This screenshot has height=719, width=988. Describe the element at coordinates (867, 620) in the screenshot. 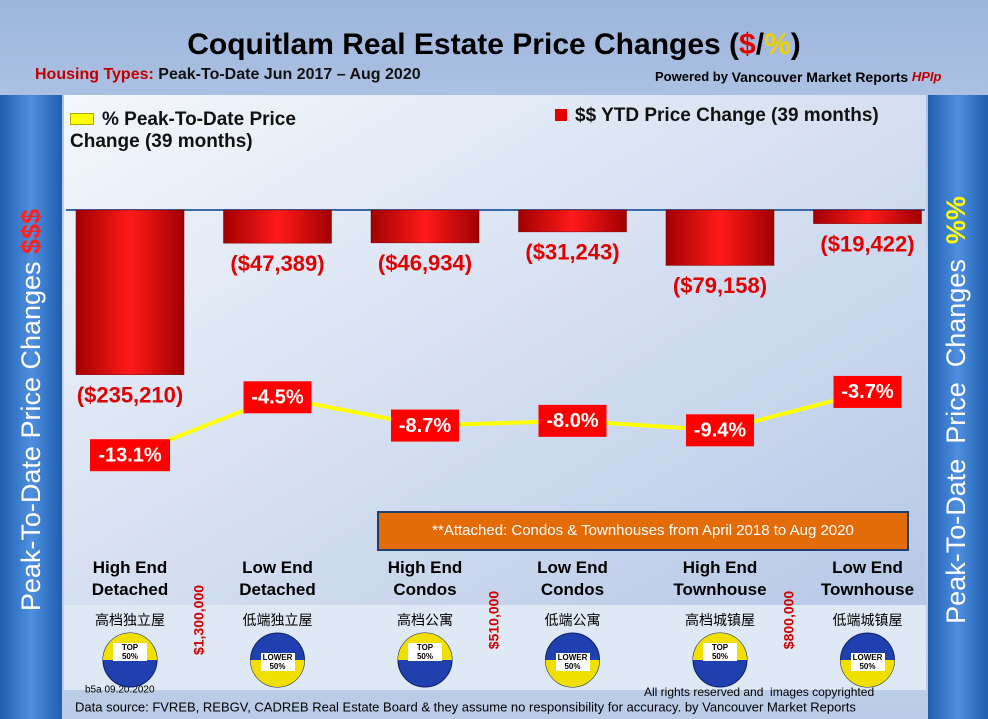

I see `x-tick-label-zh: 低端城镇屋` at that location.